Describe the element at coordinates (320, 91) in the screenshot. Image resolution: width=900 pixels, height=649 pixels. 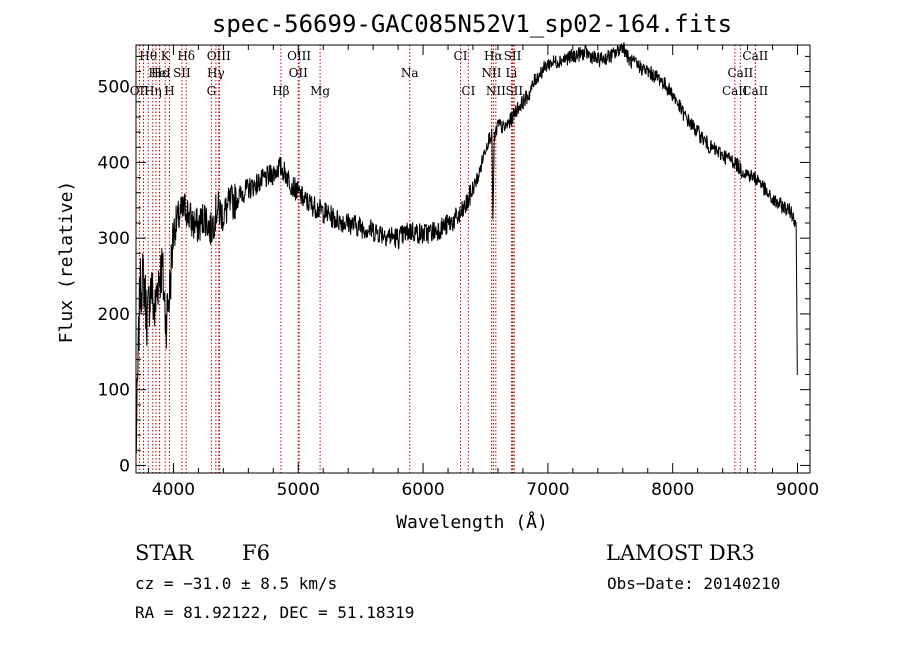
I see `spectral-line-label: Mg` at that location.